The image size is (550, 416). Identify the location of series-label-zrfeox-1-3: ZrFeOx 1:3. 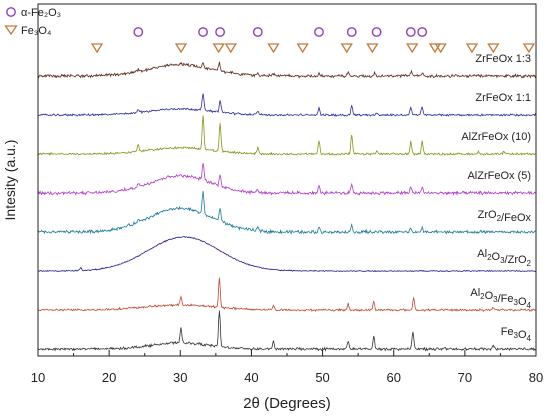
(503, 59).